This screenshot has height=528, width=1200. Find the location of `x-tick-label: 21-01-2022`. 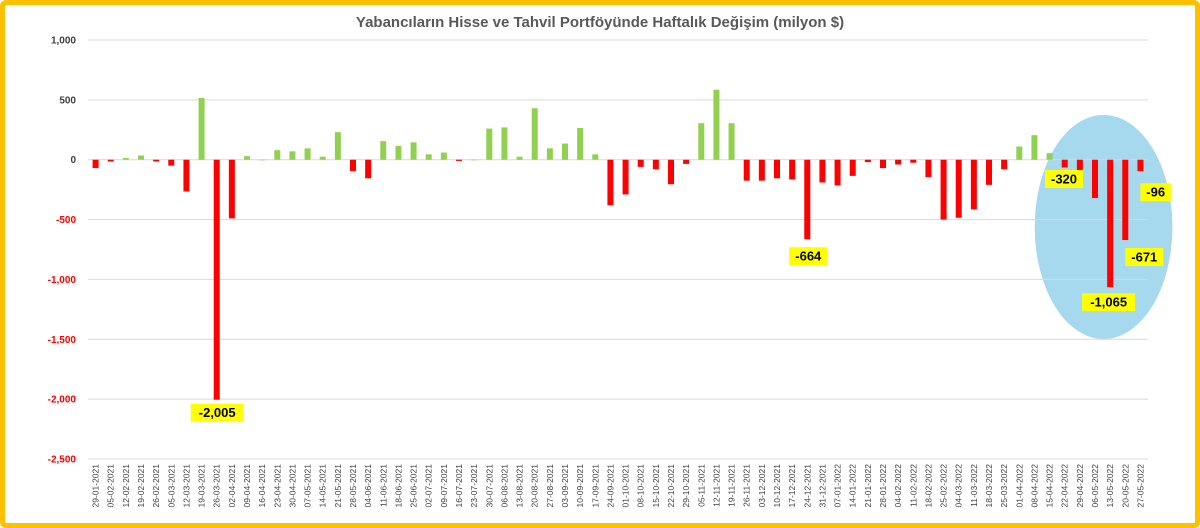

x-tick-label: 21-01-2022 is located at coordinates (868, 486).